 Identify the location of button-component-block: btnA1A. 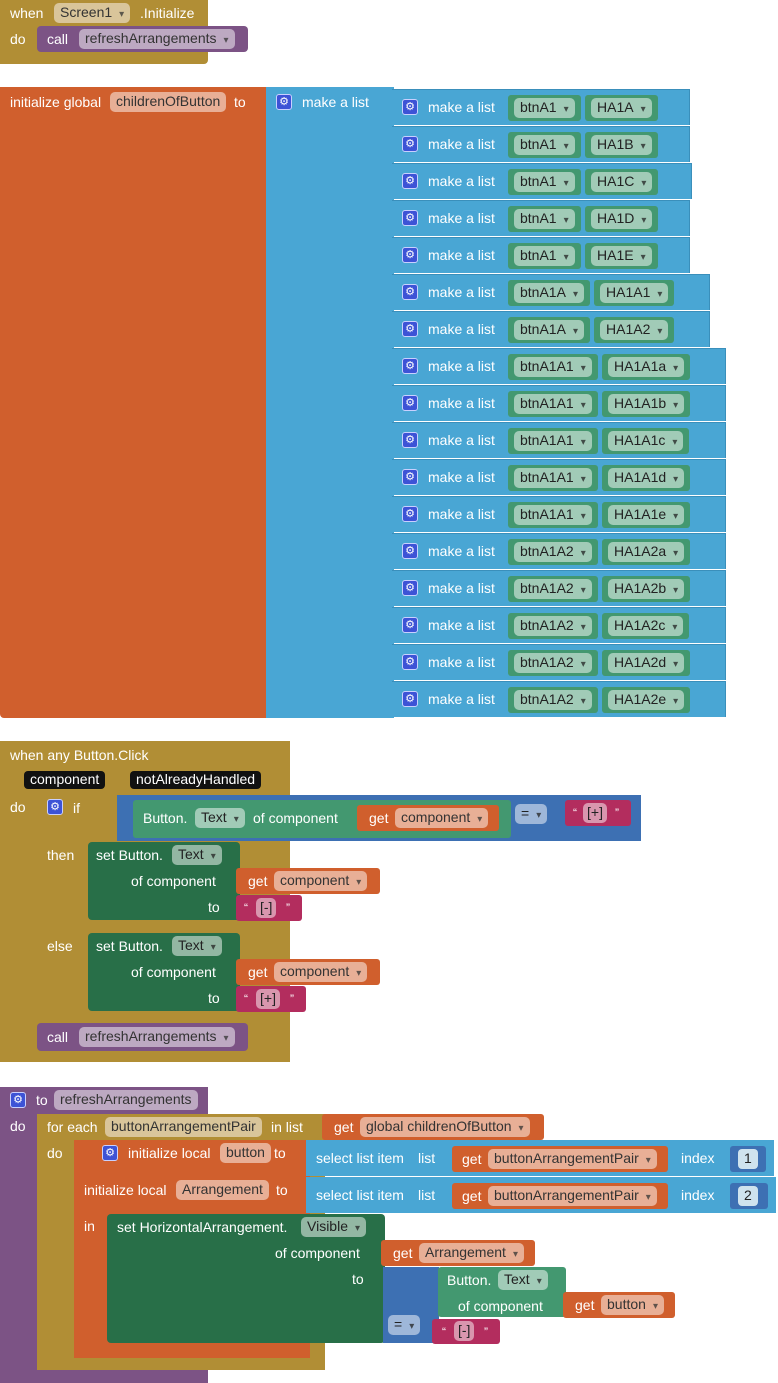
(549, 330).